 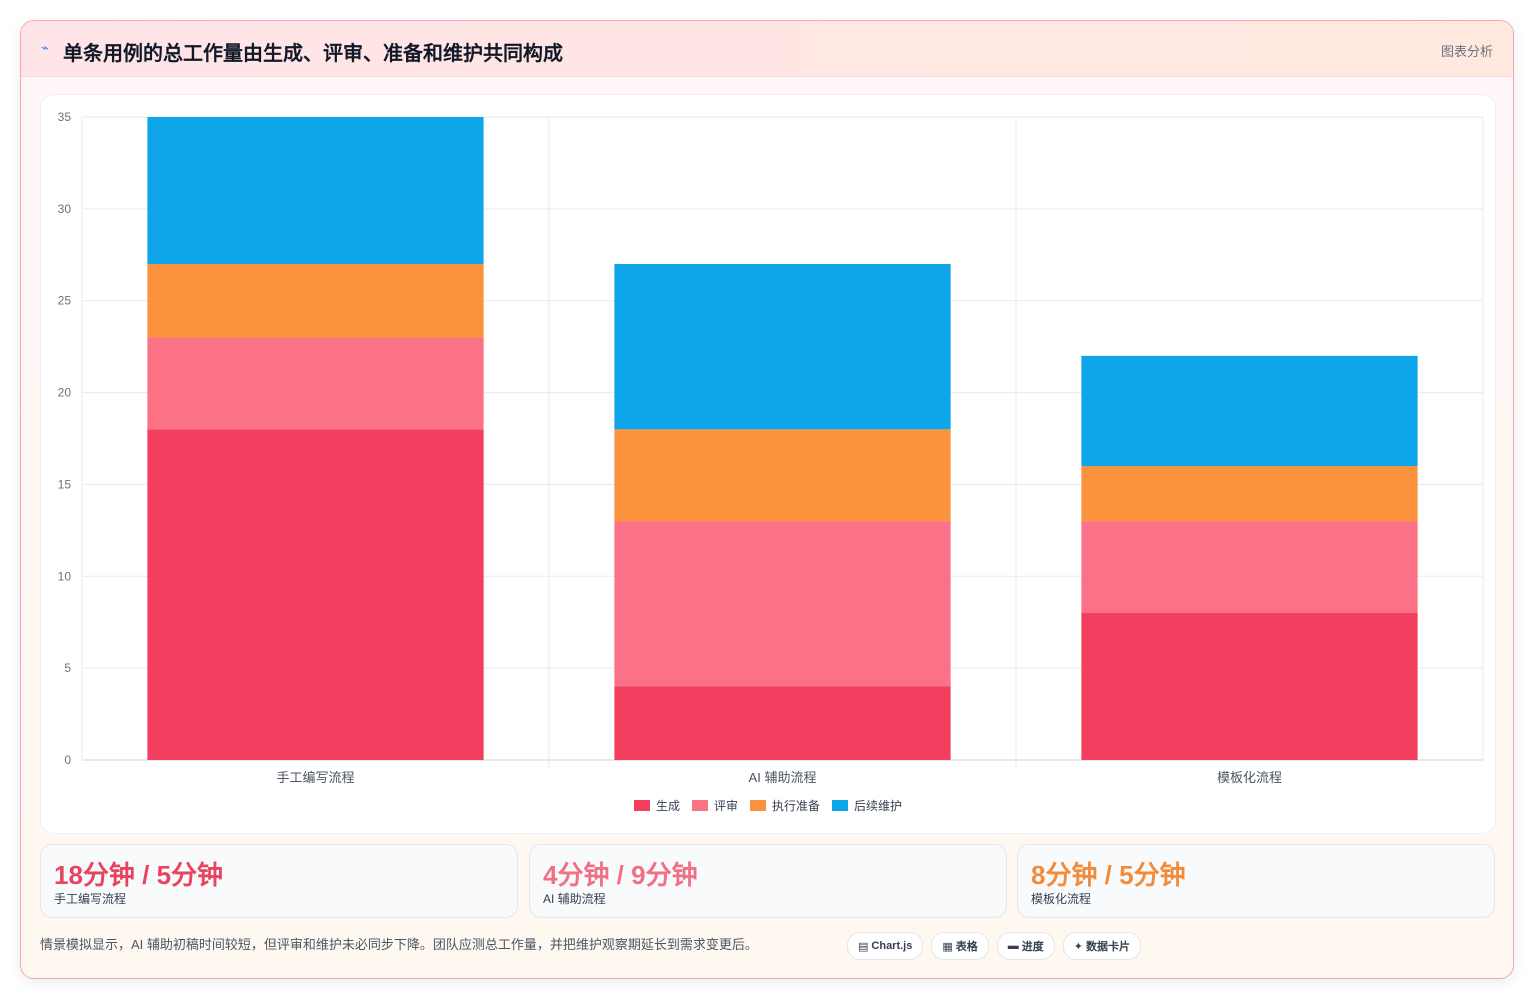 I want to click on y-tick-label: 20, so click(x=65, y=393).